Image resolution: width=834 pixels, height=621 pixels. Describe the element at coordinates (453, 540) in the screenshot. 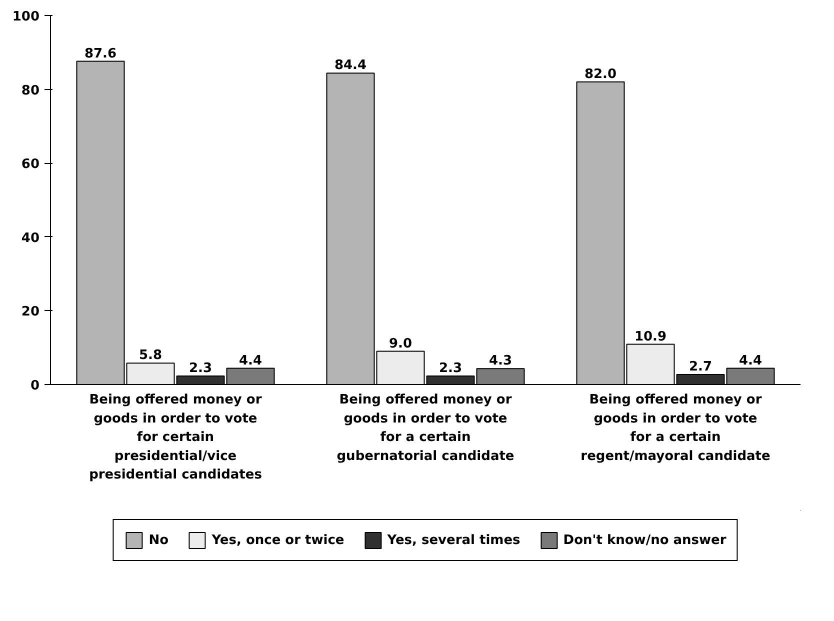

I see `legend-label: Yes, several times` at that location.